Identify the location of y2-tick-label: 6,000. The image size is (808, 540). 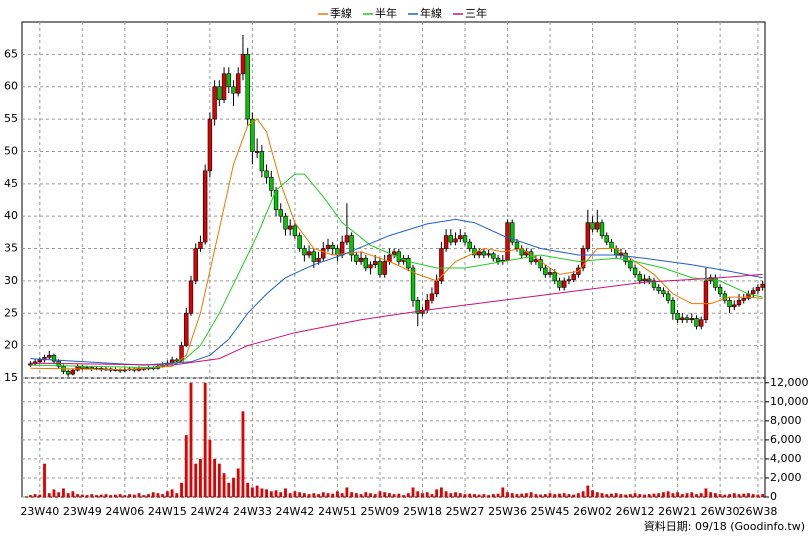
(786, 439).